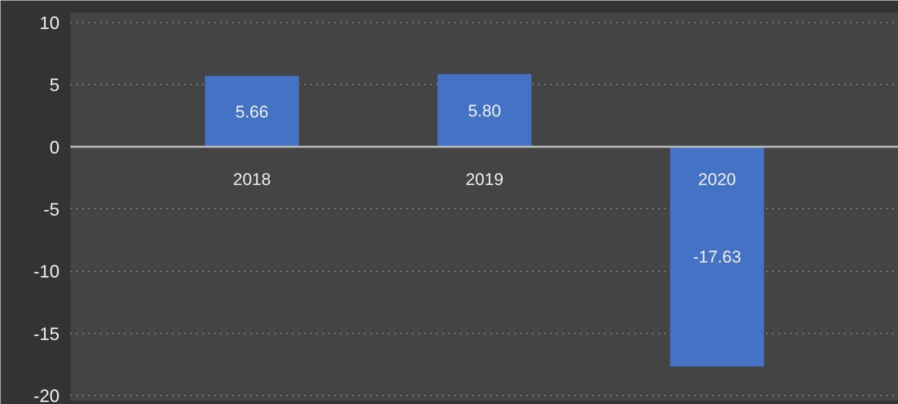 The image size is (898, 404). I want to click on y-tick-label: -20, so click(46, 395).